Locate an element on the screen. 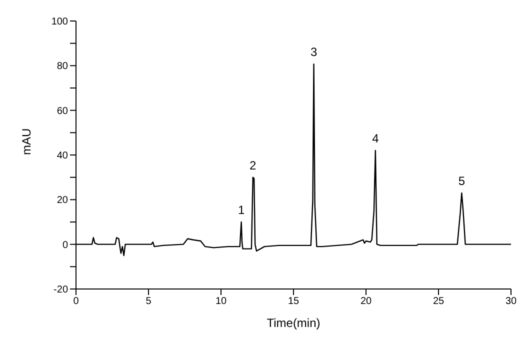  annotation: 2 is located at coordinates (253, 165).